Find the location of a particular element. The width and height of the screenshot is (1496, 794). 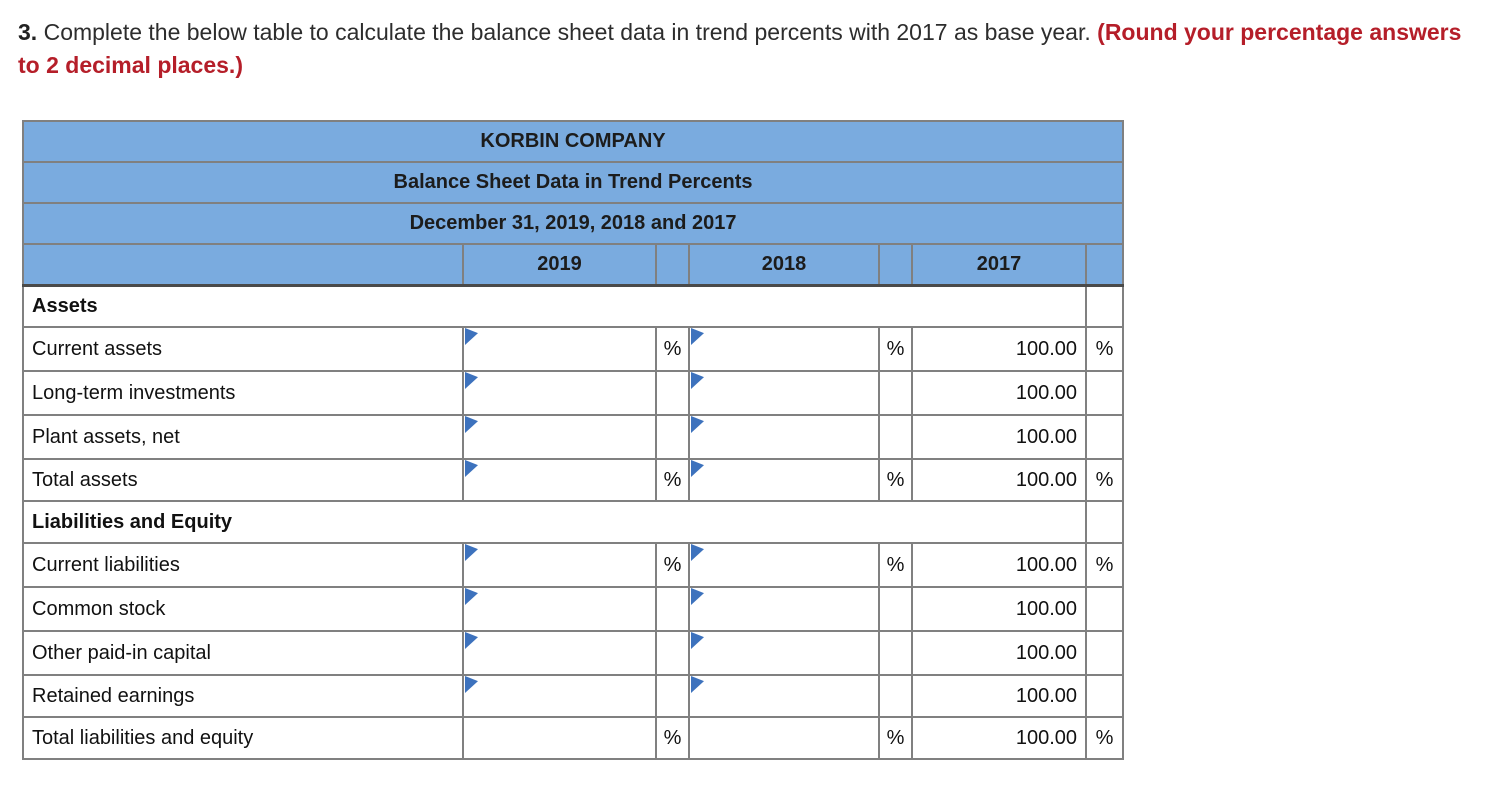

table-row-total-assets: Total assets % % 100.00 % is located at coordinates (573, 480).